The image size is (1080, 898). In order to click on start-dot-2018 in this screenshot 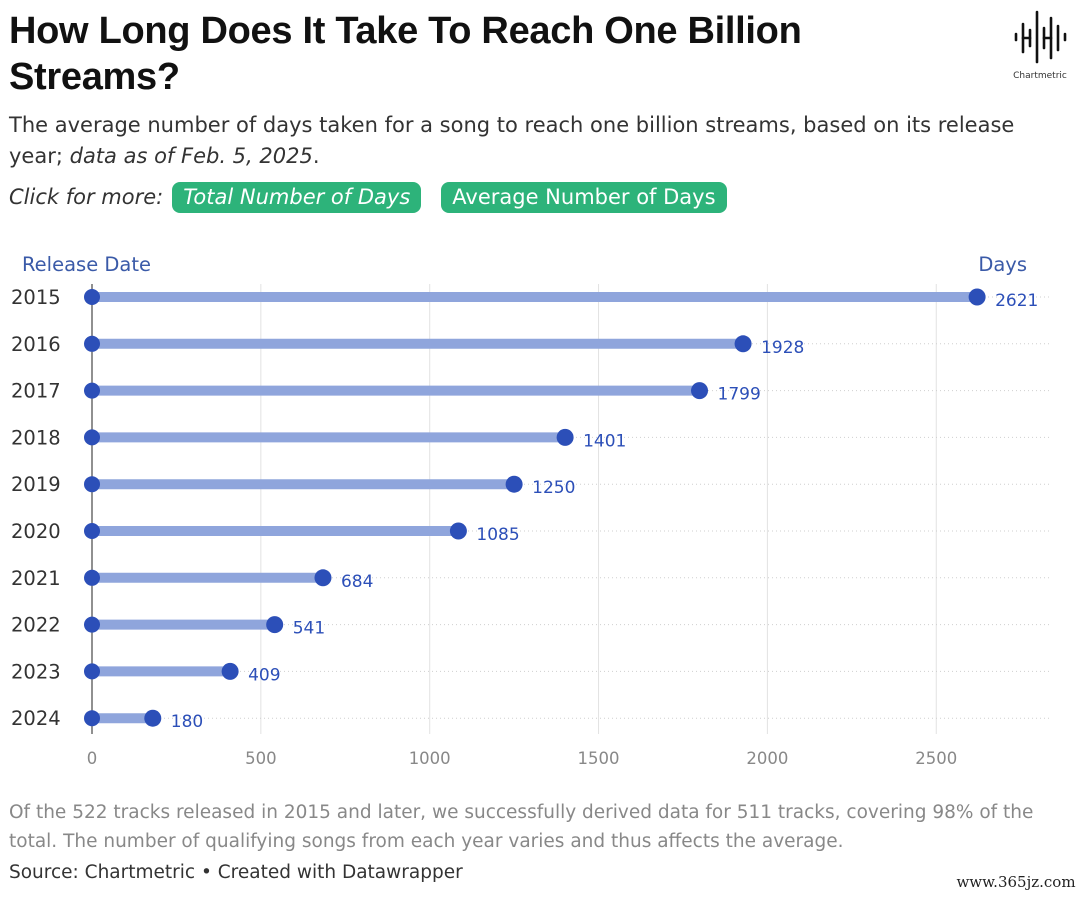, I will do `click(92, 437)`.